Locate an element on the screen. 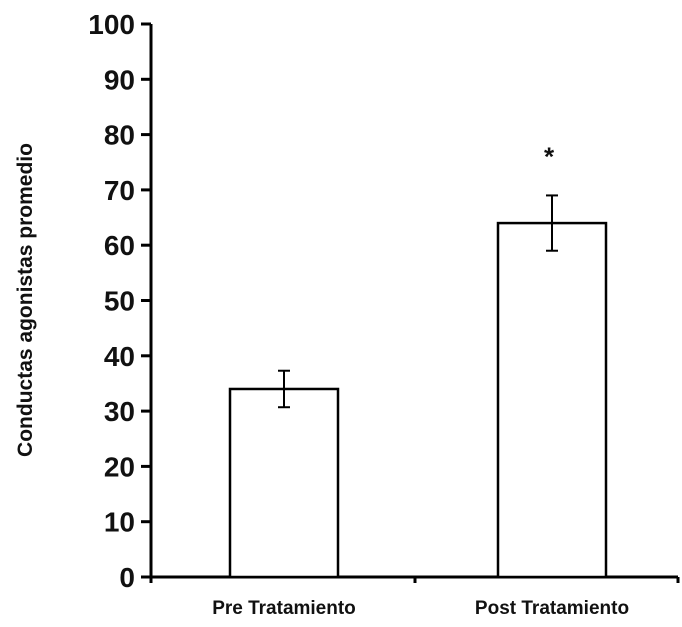  x-axis: Pre Tratamiento Post Tratamiento is located at coordinates (414, 597).